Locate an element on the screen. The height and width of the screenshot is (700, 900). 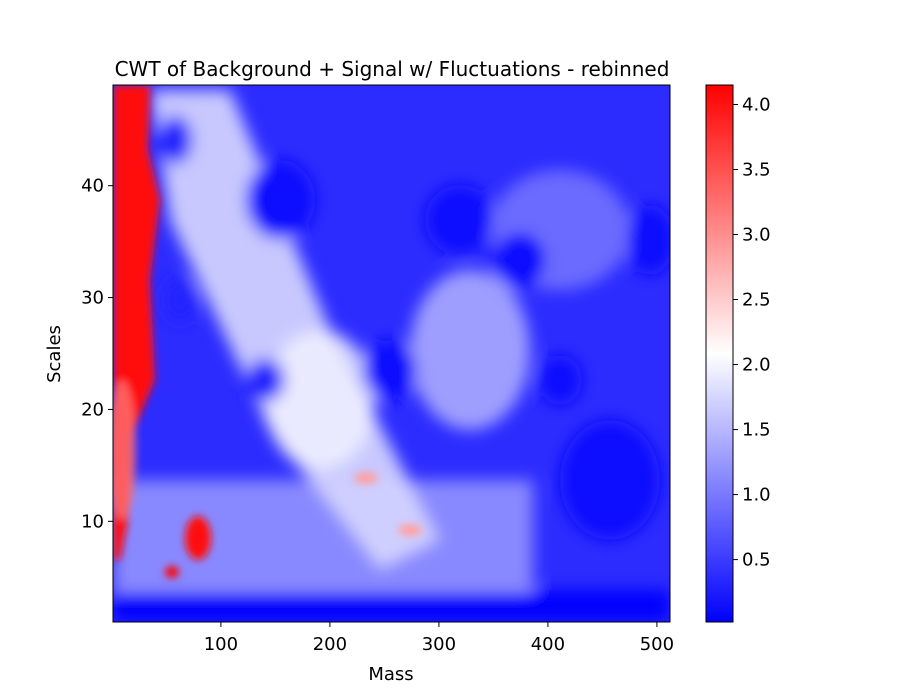
x-tick-label: 100 is located at coordinates (221, 644).